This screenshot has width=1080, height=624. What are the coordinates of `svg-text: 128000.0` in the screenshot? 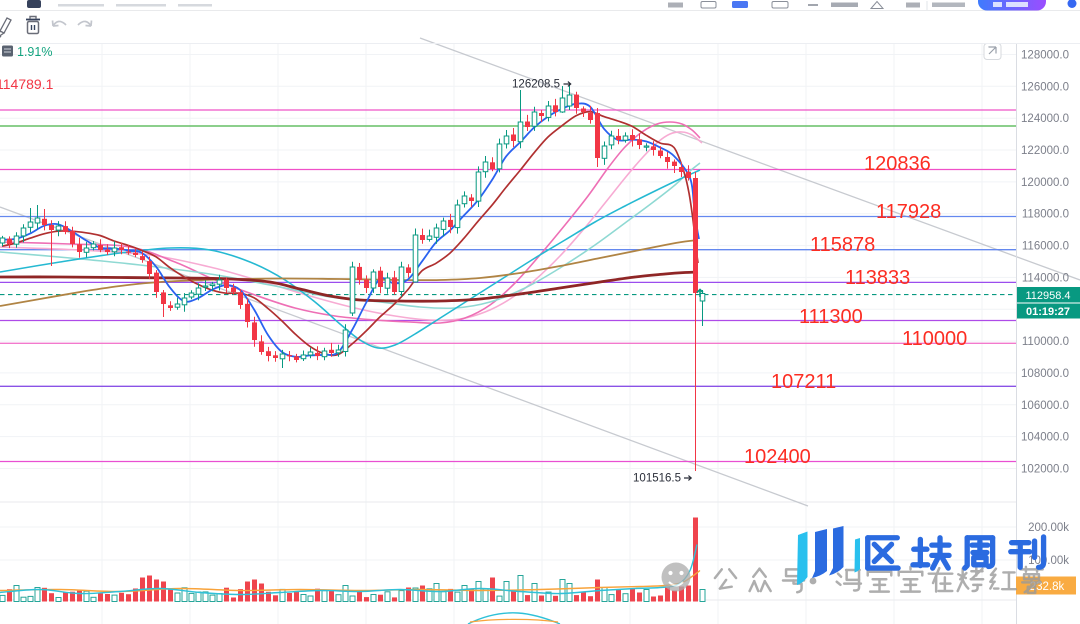 It's located at (1045, 56).